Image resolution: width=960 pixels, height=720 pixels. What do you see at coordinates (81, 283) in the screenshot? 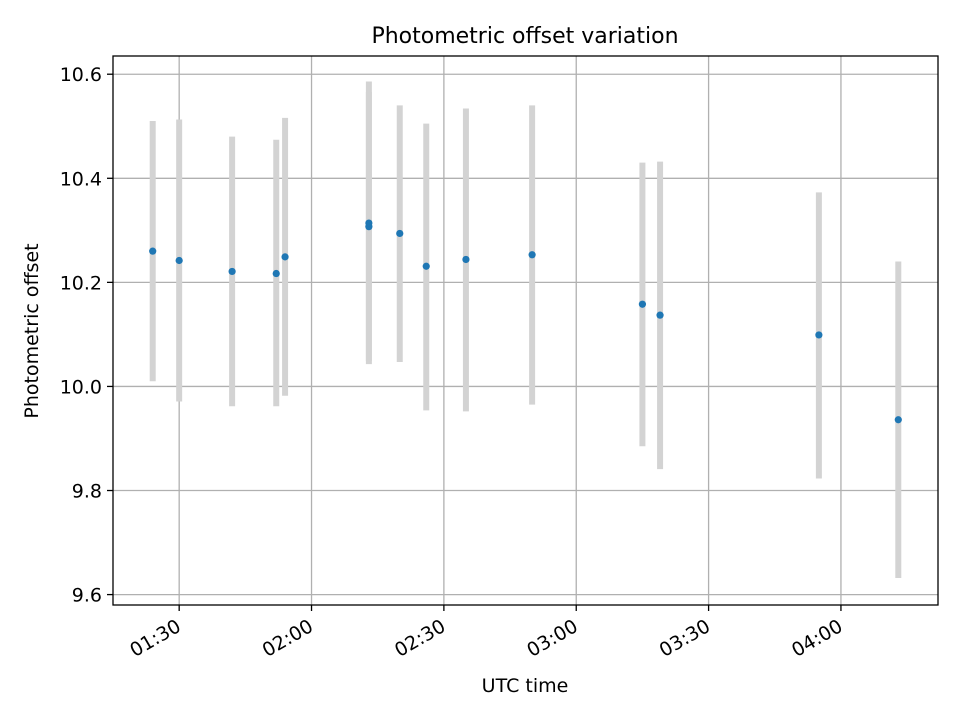
I see `y-tick-label: 10.2` at bounding box center [81, 283].